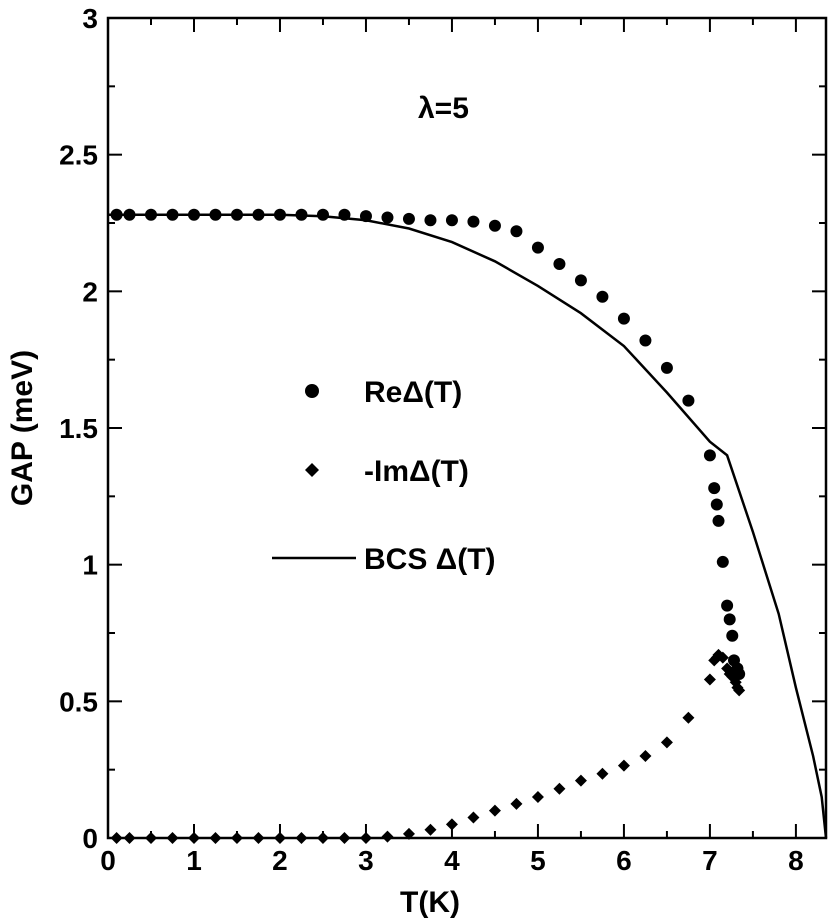 This screenshot has width=830, height=923. Describe the element at coordinates (194, 860) in the screenshot. I see `x-tick-label: 1` at that location.